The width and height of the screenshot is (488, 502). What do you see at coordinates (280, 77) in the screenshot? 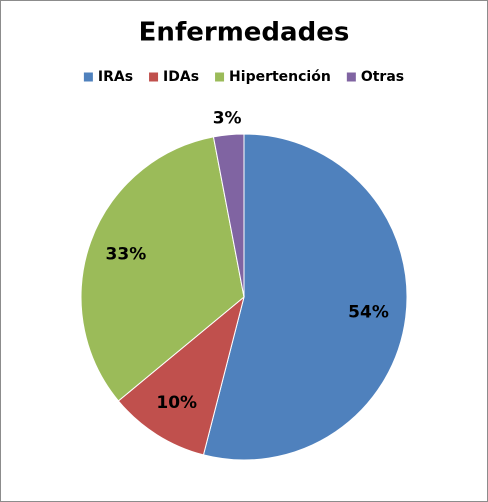
I see `legend-label: Hipertención` at bounding box center [280, 77].